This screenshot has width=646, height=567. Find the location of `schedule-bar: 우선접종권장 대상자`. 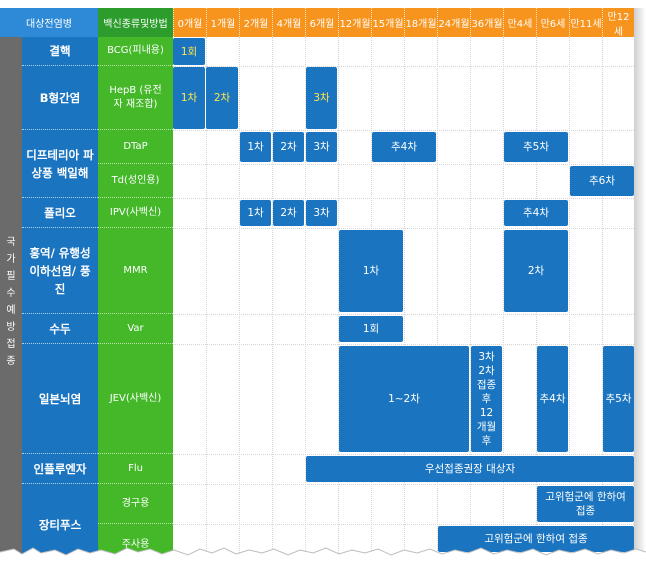

schedule-bar: 우선접종권장 대상자 is located at coordinates (470, 469).